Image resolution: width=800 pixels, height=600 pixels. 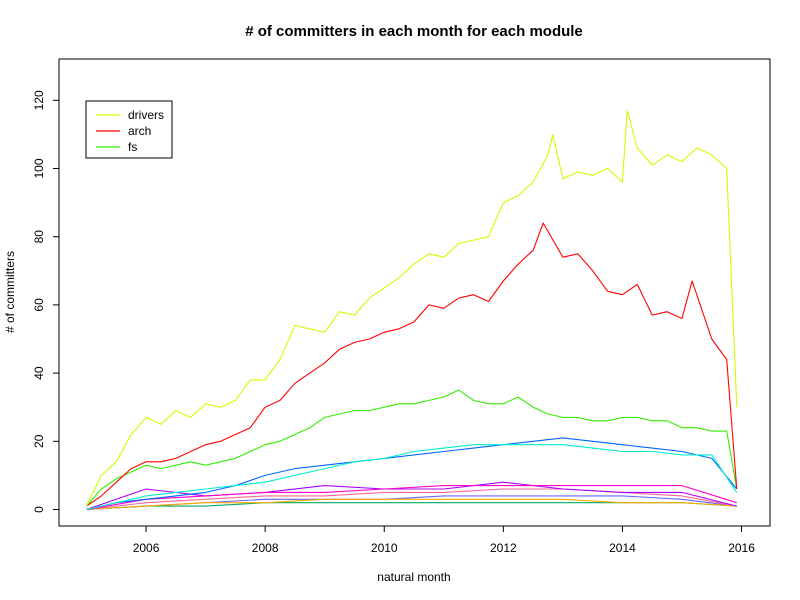 What do you see at coordinates (39, 237) in the screenshot?
I see `y-tick-label: 80` at bounding box center [39, 237].